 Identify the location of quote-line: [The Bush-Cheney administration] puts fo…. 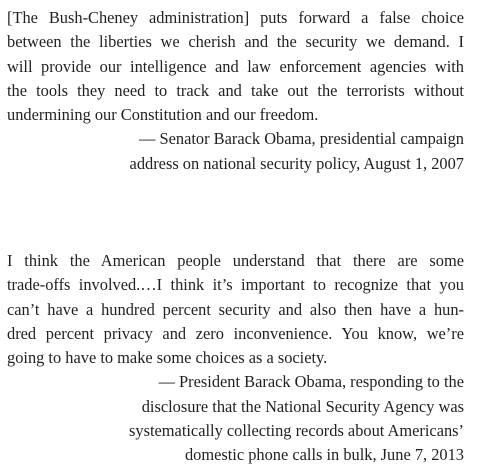
(235, 17).